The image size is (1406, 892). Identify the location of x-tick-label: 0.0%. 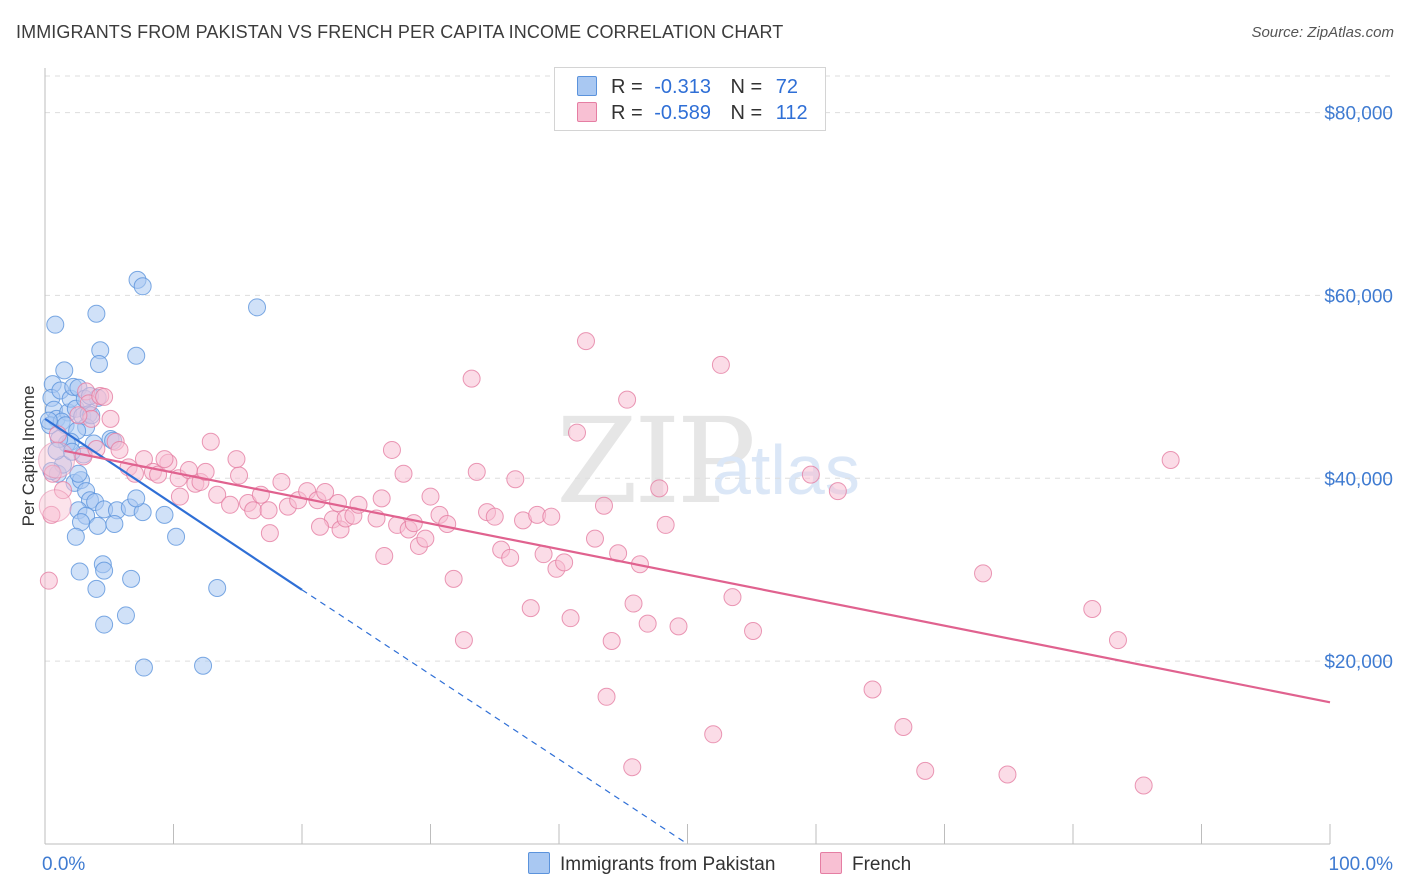
(63, 864).